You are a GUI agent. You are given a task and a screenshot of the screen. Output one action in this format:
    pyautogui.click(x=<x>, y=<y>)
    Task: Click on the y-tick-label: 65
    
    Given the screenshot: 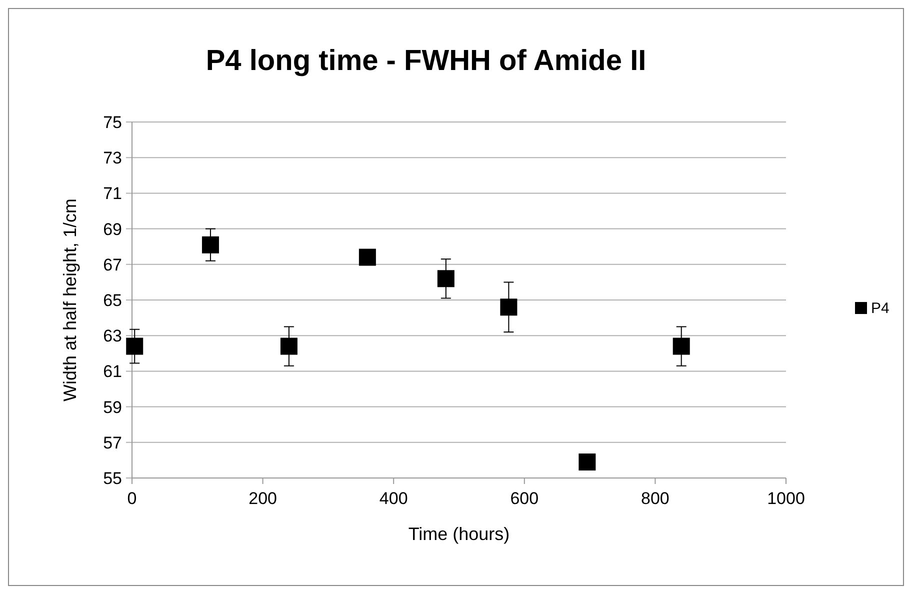 What is the action you would take?
    pyautogui.click(x=112, y=300)
    